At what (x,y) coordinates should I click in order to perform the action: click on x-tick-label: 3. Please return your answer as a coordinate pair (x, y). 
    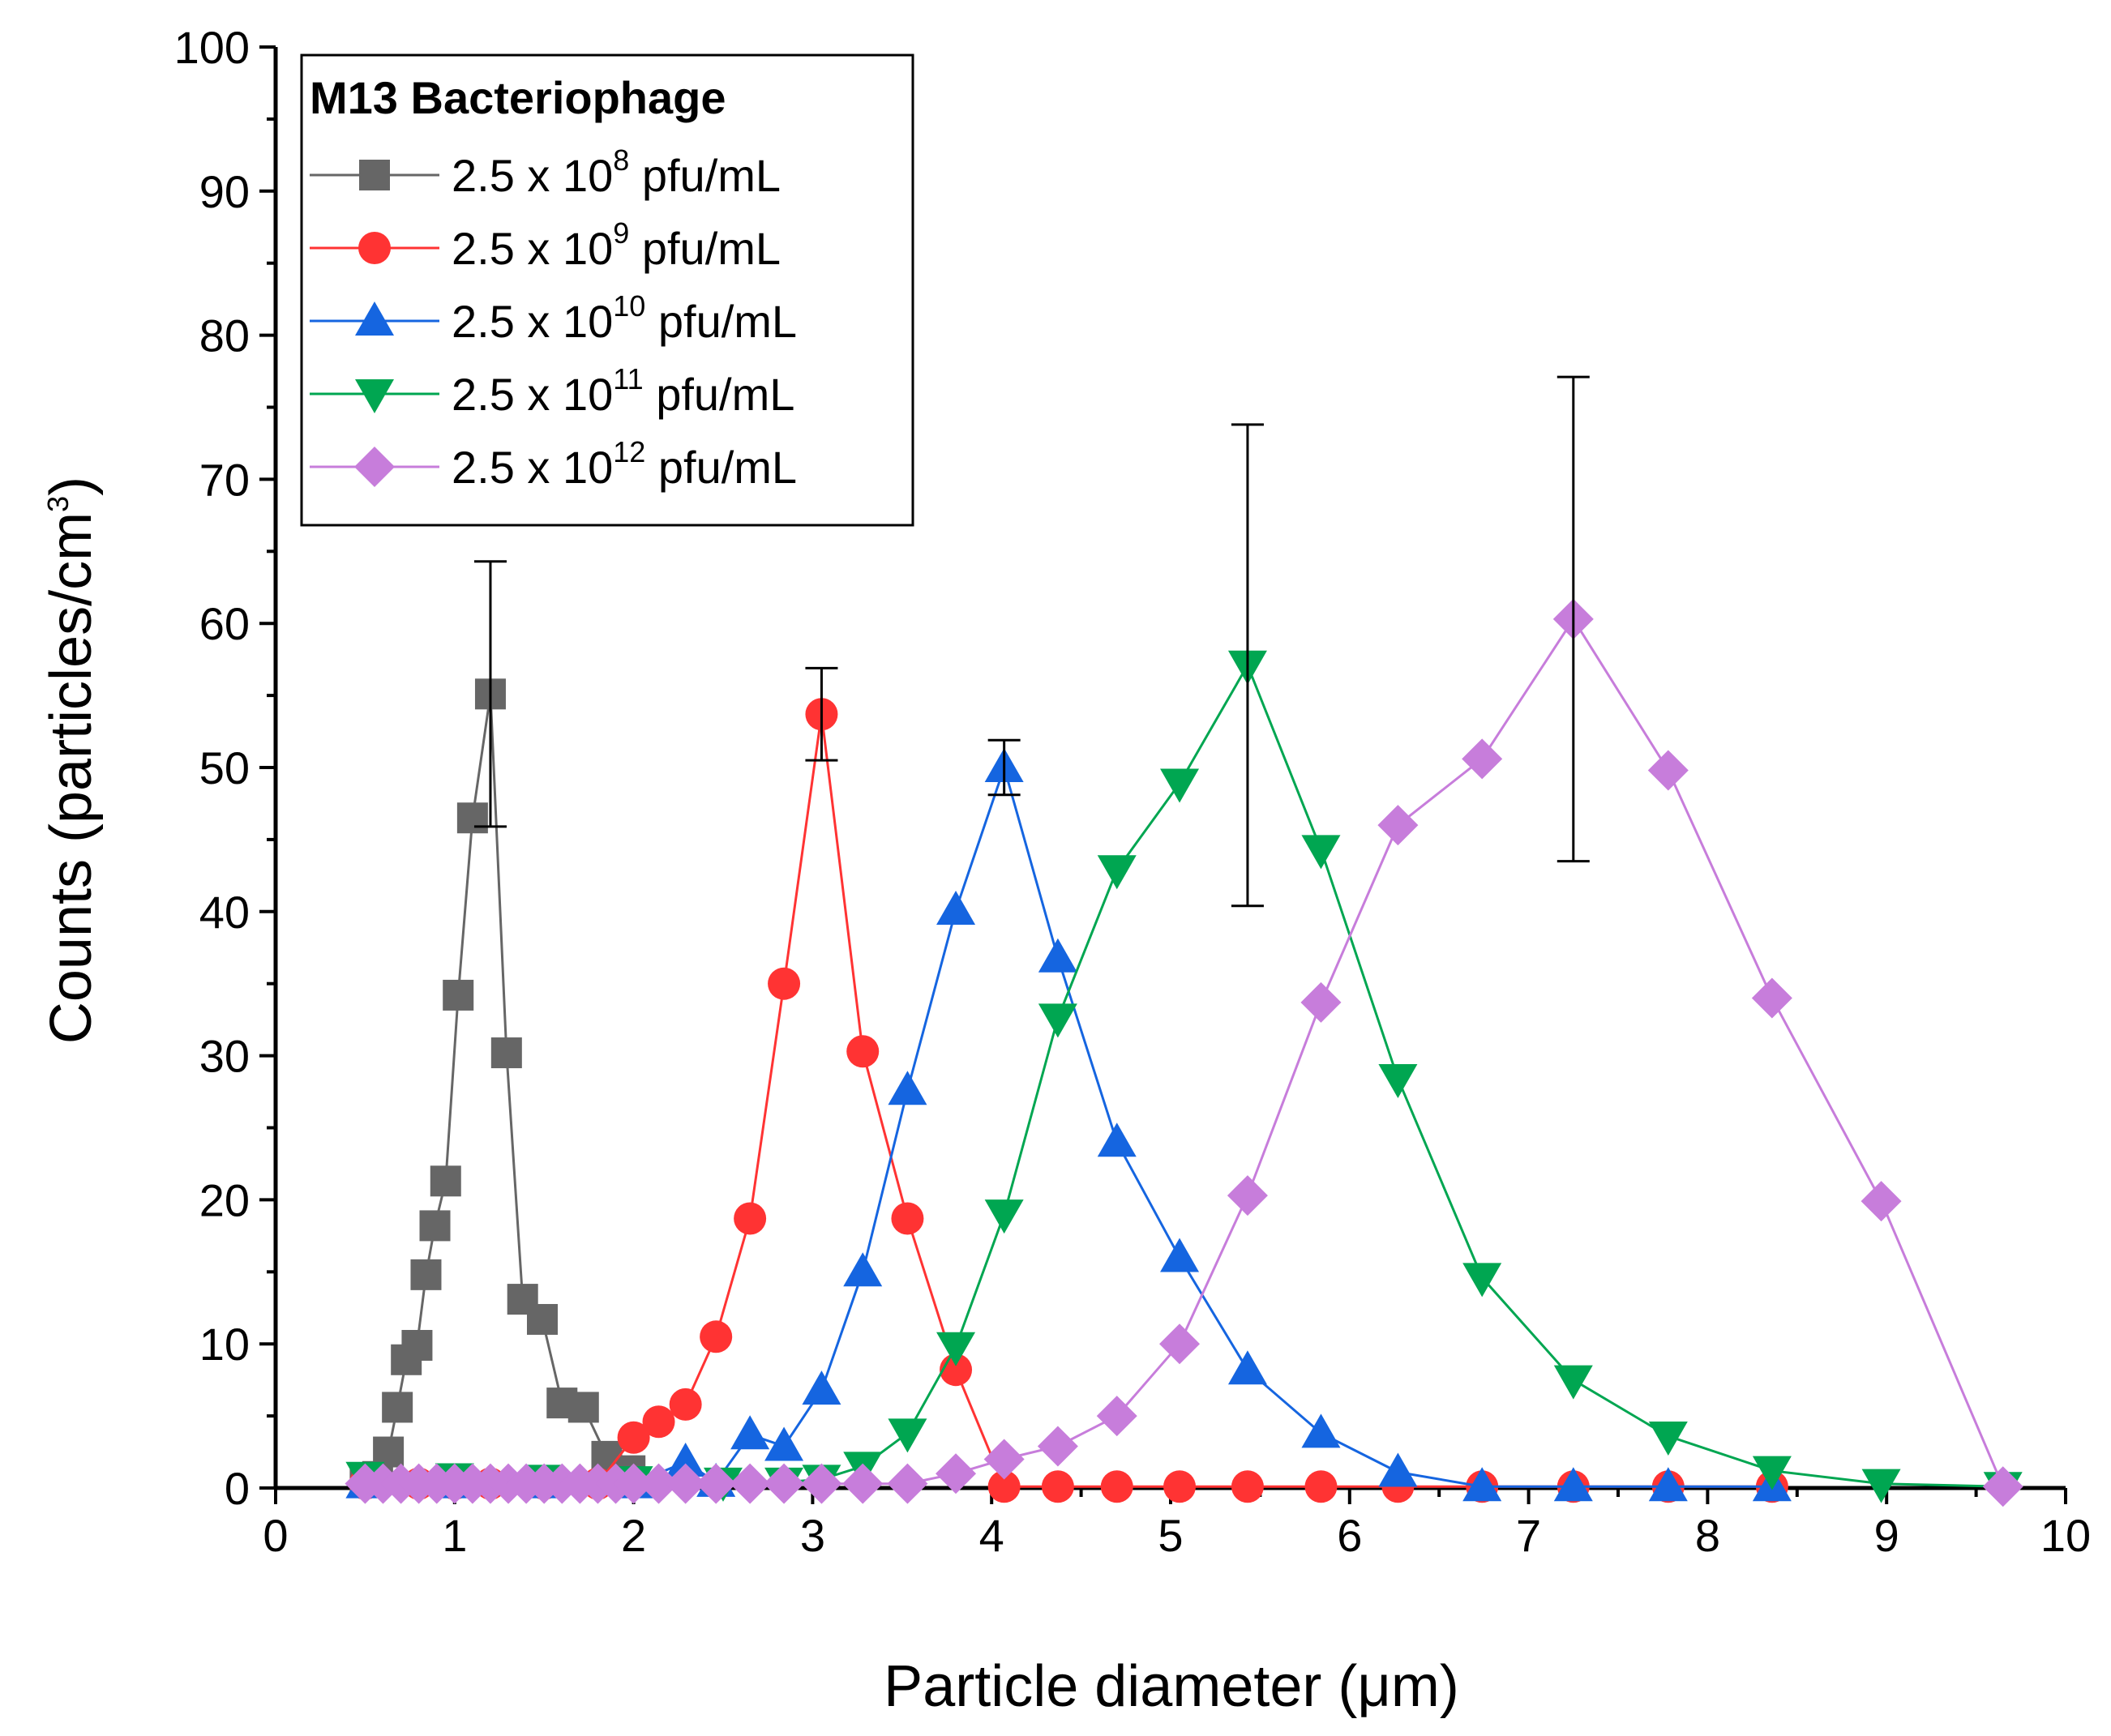
    Looking at the image, I should click on (813, 1535).